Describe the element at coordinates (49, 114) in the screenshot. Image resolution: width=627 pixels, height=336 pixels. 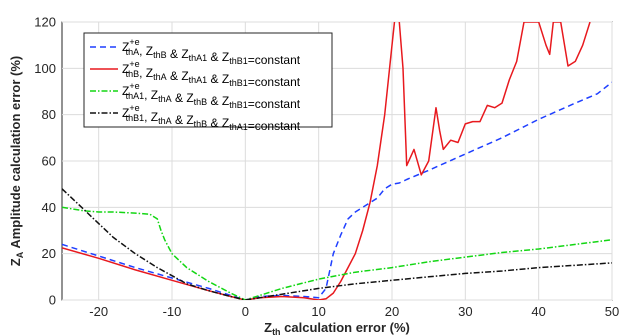
I see `y-tick-label: 80` at that location.